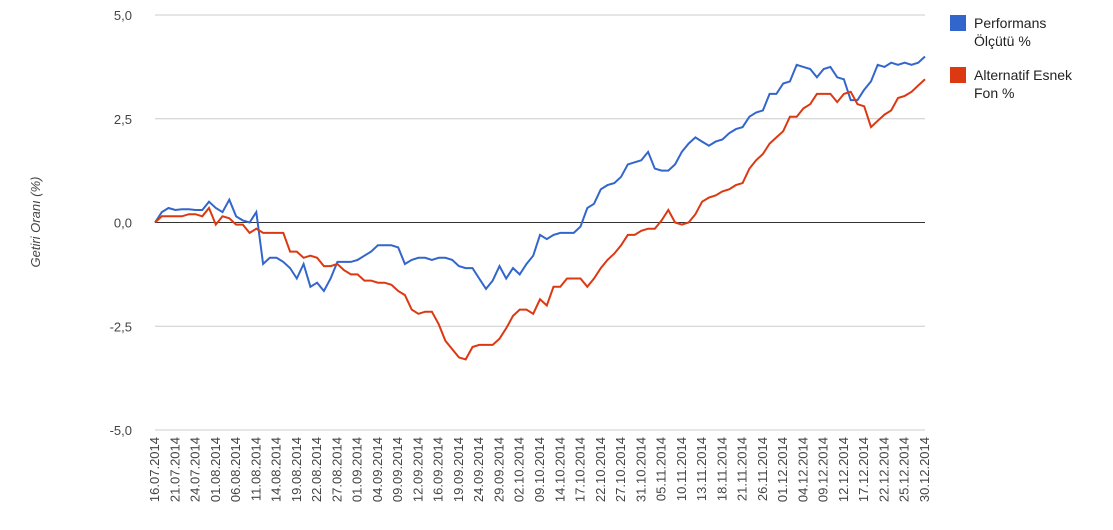  What do you see at coordinates (498, 469) in the screenshot?
I see `x-tick-label: 29.09.2014` at bounding box center [498, 469].